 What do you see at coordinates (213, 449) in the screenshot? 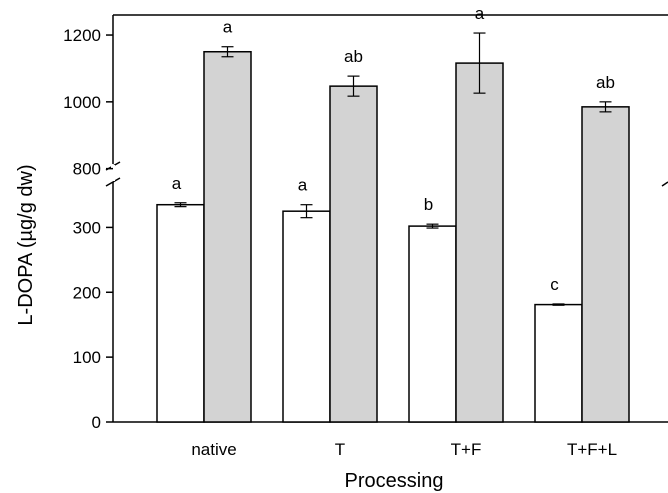
I see `x-tick-label: native` at bounding box center [213, 449].